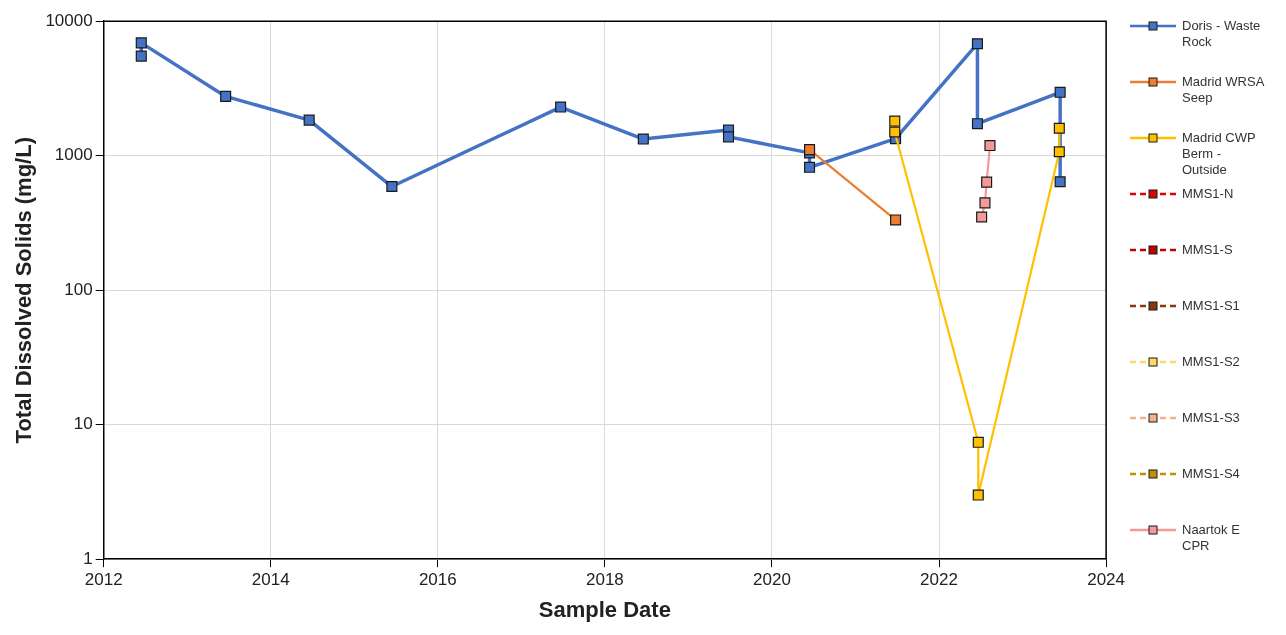  What do you see at coordinates (772, 580) in the screenshot?
I see `x-tick-label: 2020` at bounding box center [772, 580].